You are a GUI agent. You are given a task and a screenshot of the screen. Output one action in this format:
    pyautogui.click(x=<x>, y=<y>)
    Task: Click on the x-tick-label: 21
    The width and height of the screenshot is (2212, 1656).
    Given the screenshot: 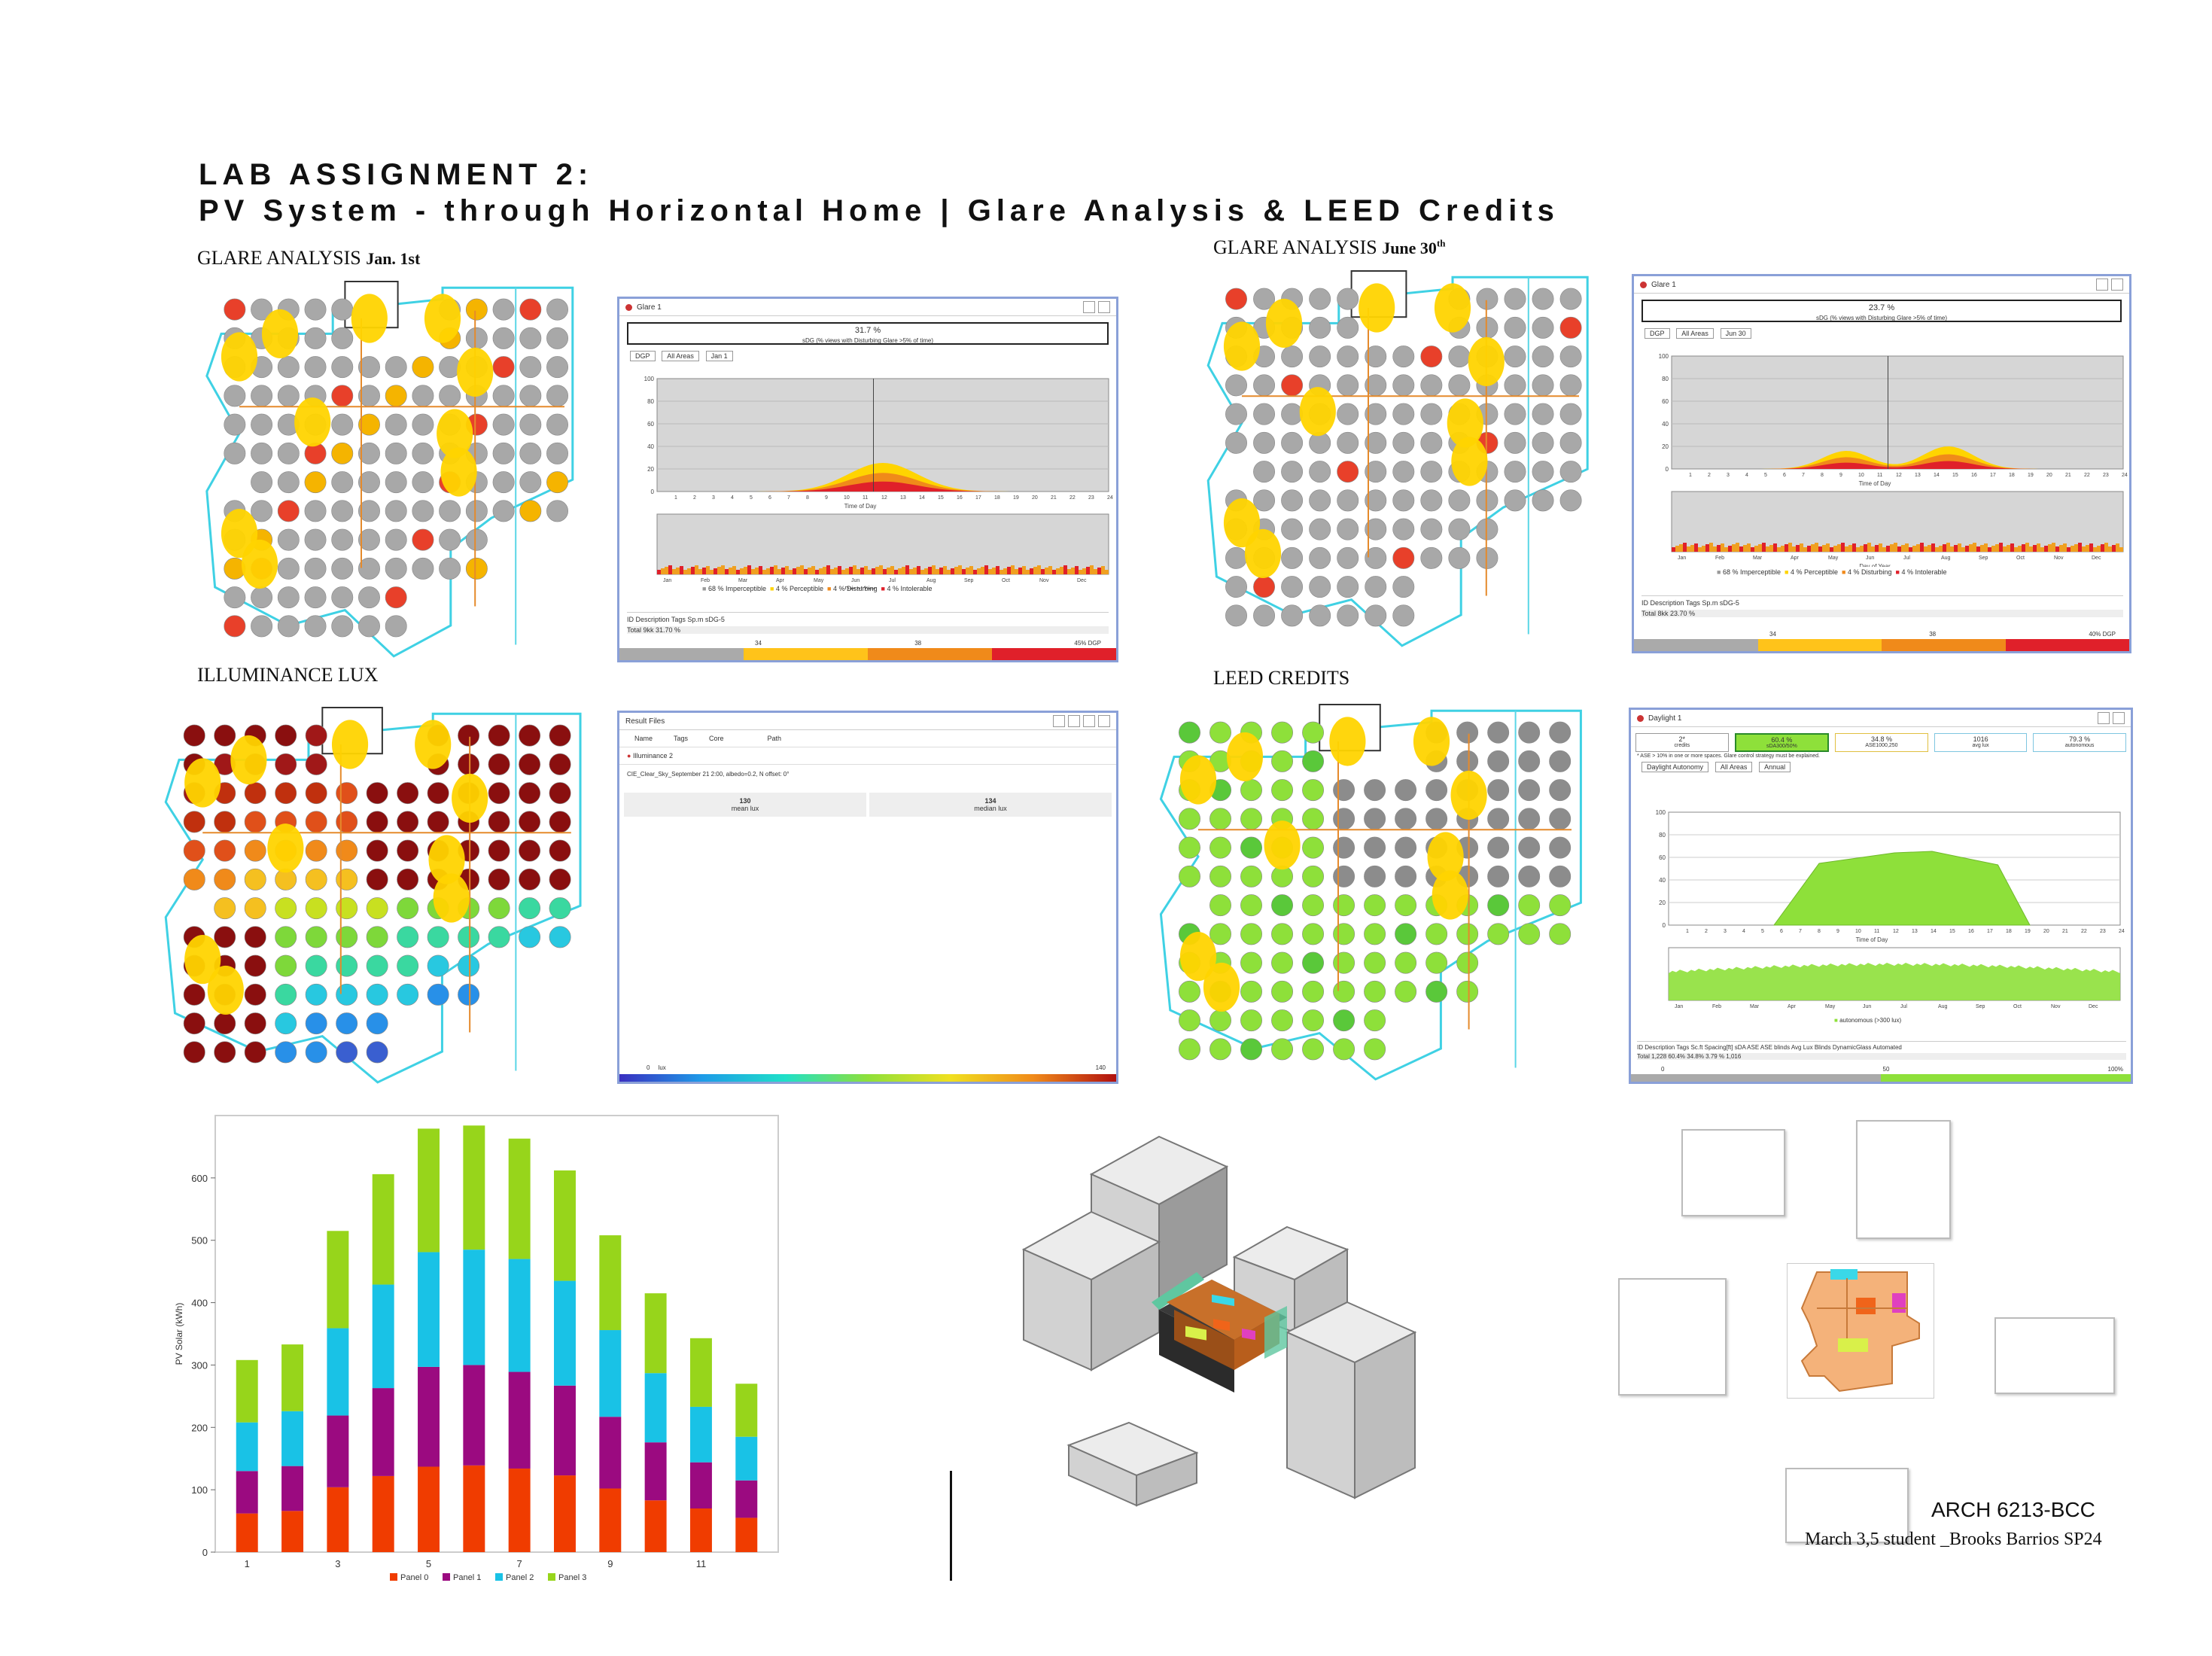 What is the action you would take?
    pyautogui.click(x=1054, y=498)
    